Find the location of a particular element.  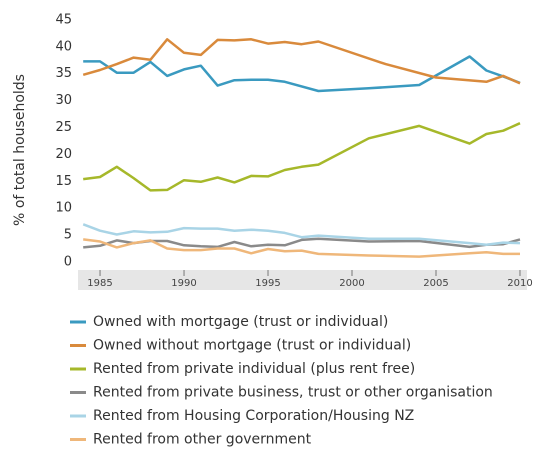

x-tick-label: 1985 is located at coordinates (99, 283).